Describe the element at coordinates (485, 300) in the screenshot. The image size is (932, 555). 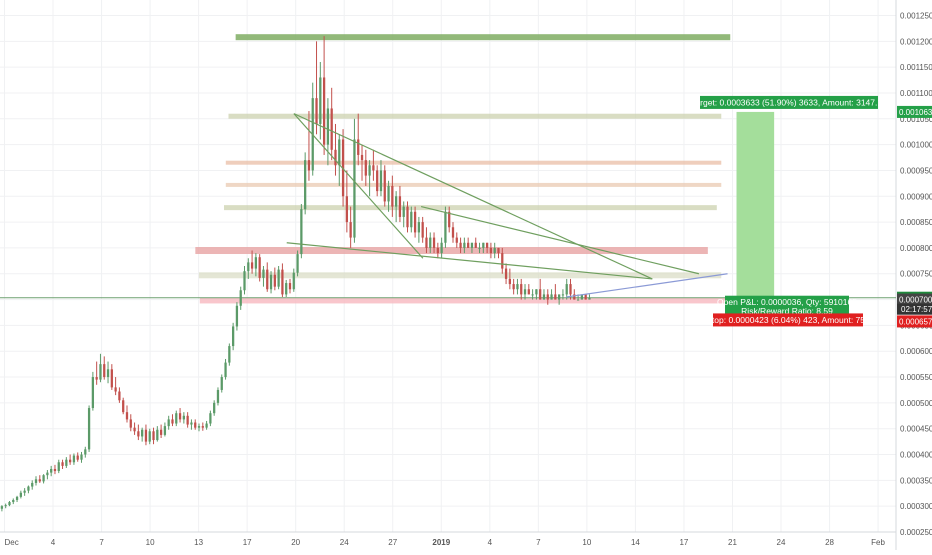
I see `stop-loss-zone` at that location.